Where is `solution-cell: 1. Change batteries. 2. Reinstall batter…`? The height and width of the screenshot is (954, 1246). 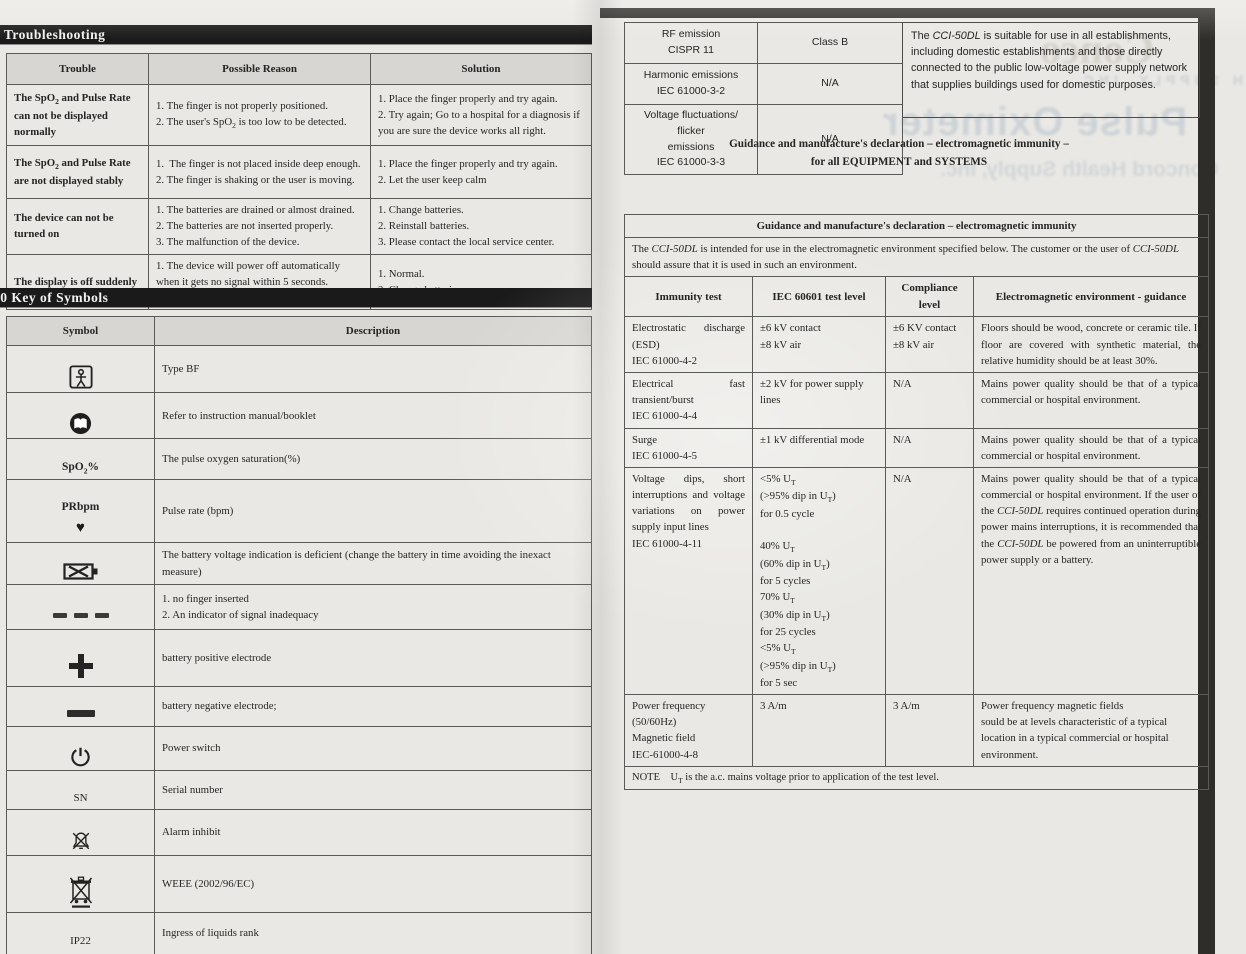
solution-cell: 1. Change batteries. 2. Reinstall batter… is located at coordinates (481, 226).